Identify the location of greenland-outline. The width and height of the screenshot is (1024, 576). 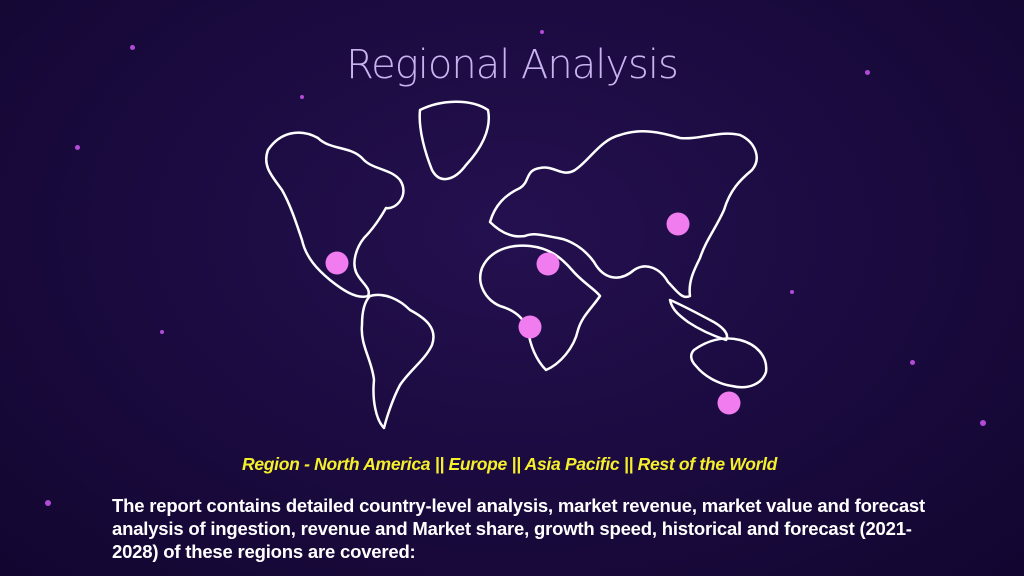
(454, 140).